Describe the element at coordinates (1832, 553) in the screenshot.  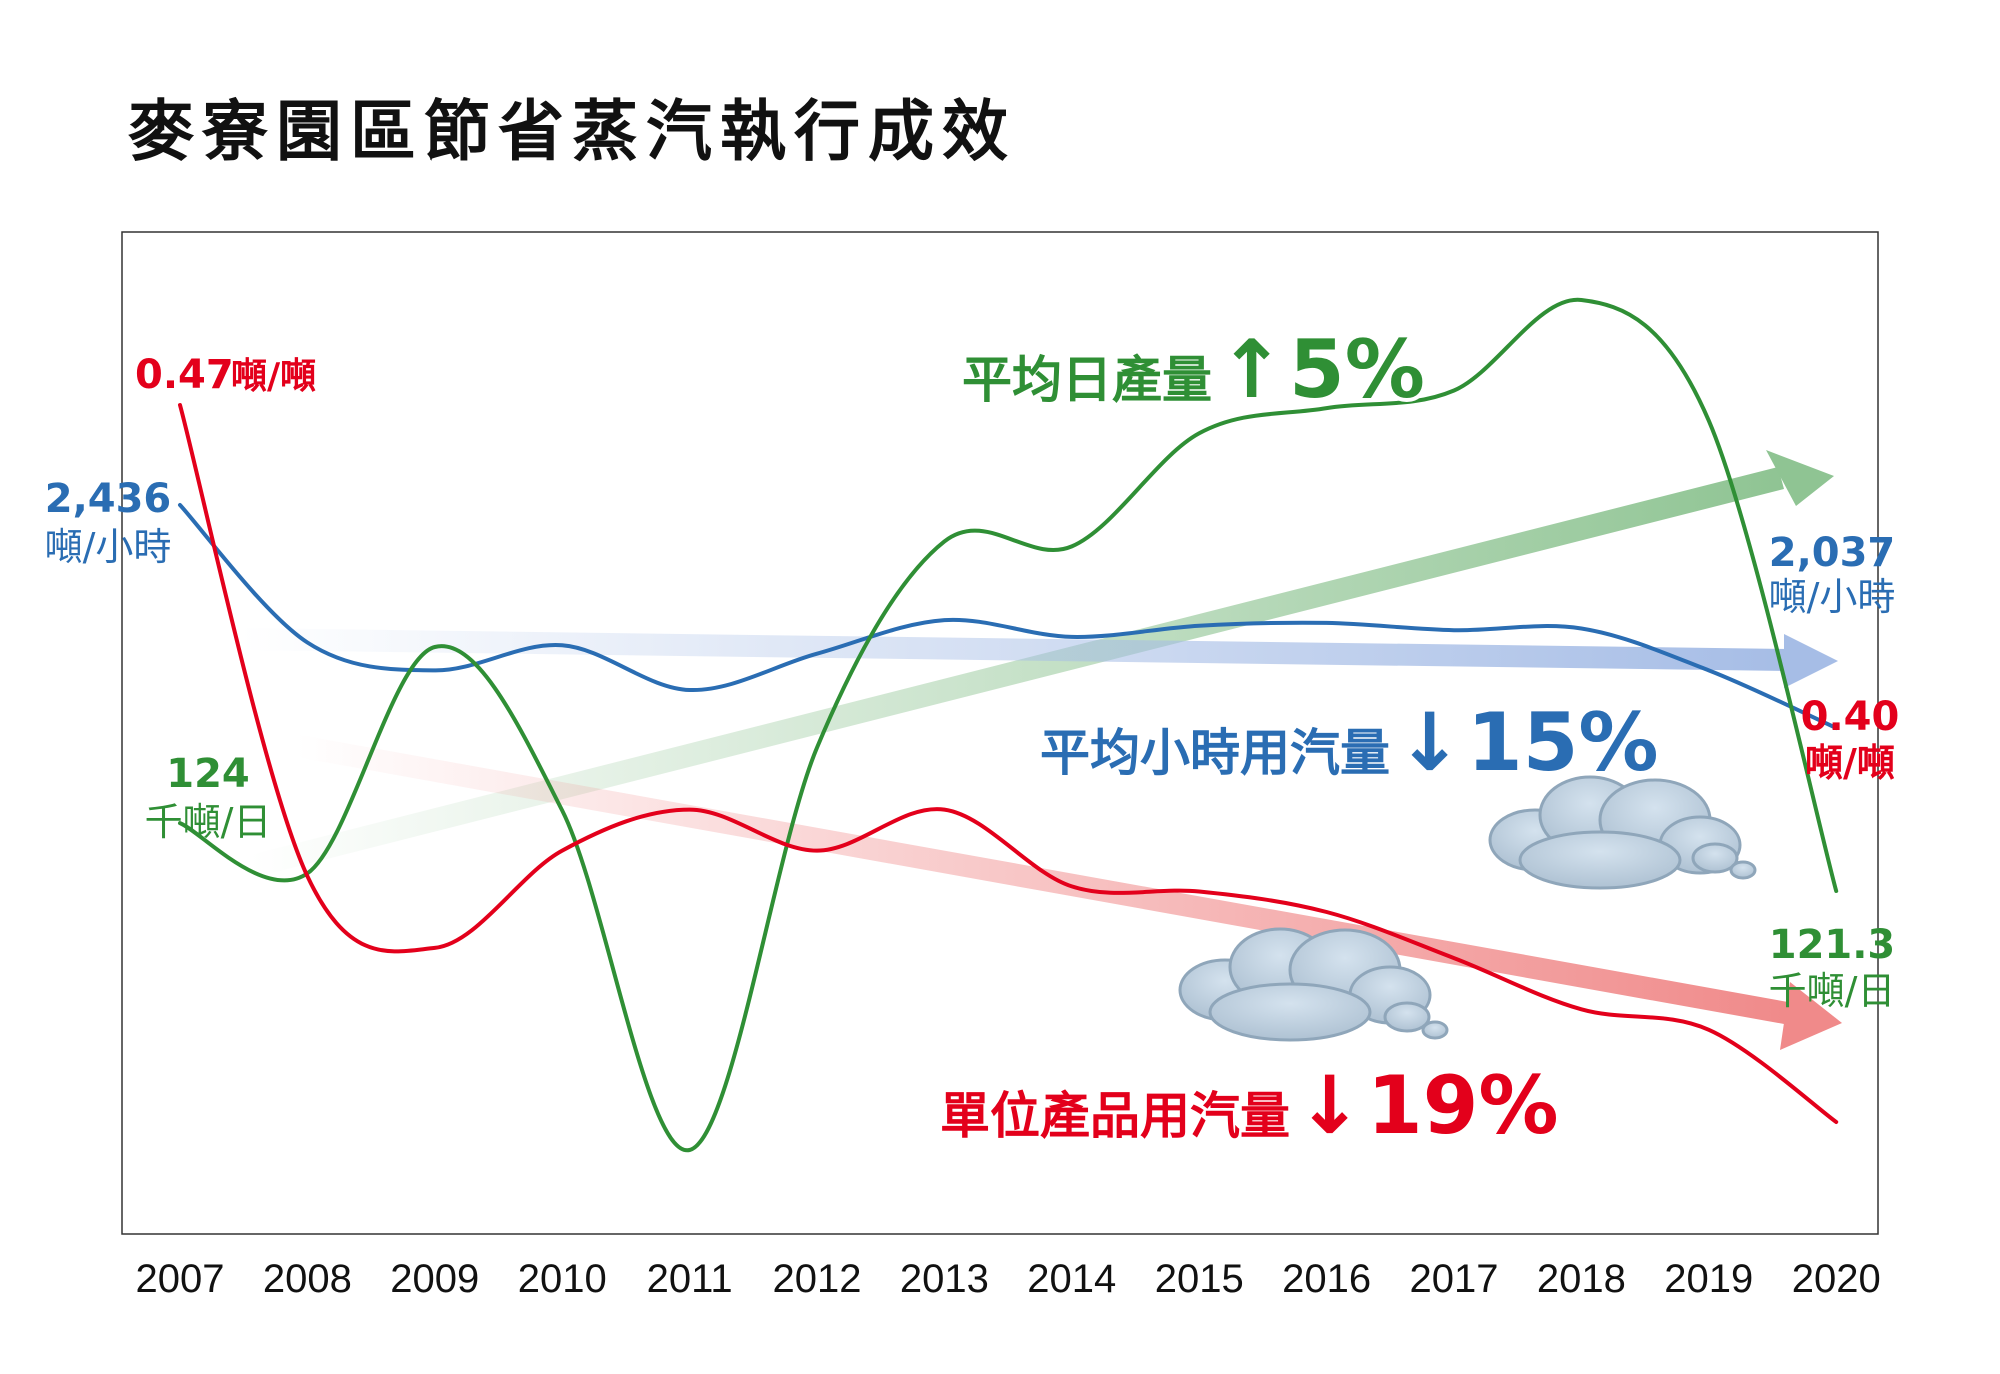
I see `hourly-end-value: 2,037` at that location.